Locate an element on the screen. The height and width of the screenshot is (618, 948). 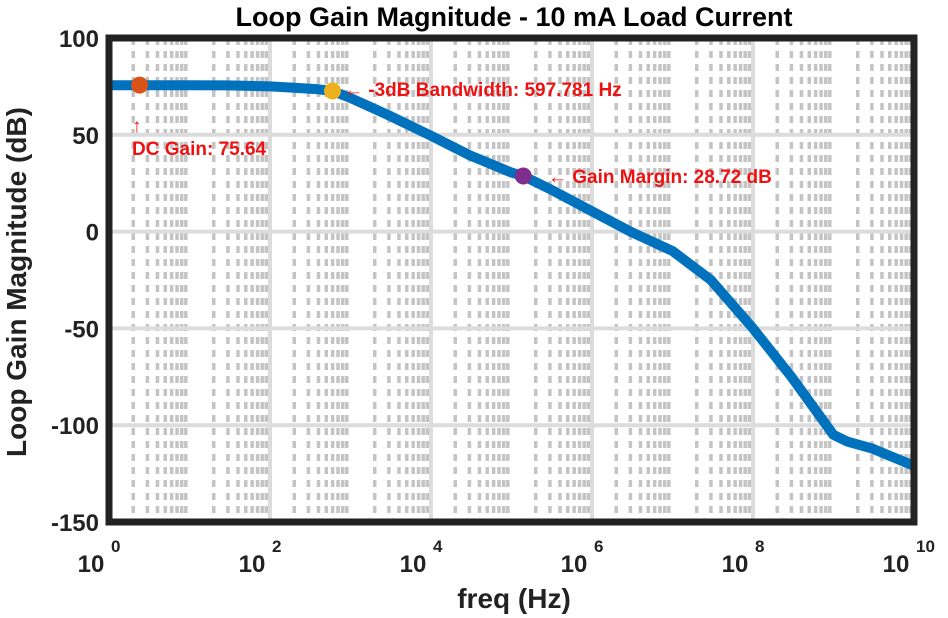
dc-gain-marker is located at coordinates (140, 85).